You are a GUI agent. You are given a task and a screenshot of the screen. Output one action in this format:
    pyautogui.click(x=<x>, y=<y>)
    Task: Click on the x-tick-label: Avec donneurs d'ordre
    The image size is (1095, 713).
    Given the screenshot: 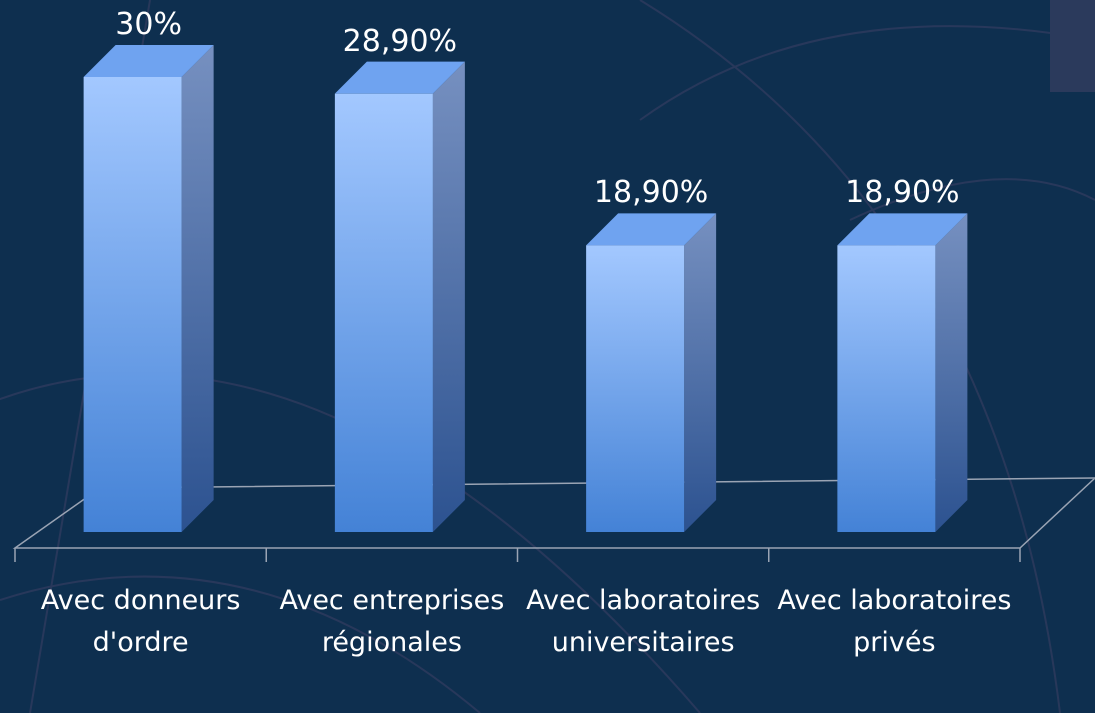 What is the action you would take?
    pyautogui.click(x=140, y=621)
    